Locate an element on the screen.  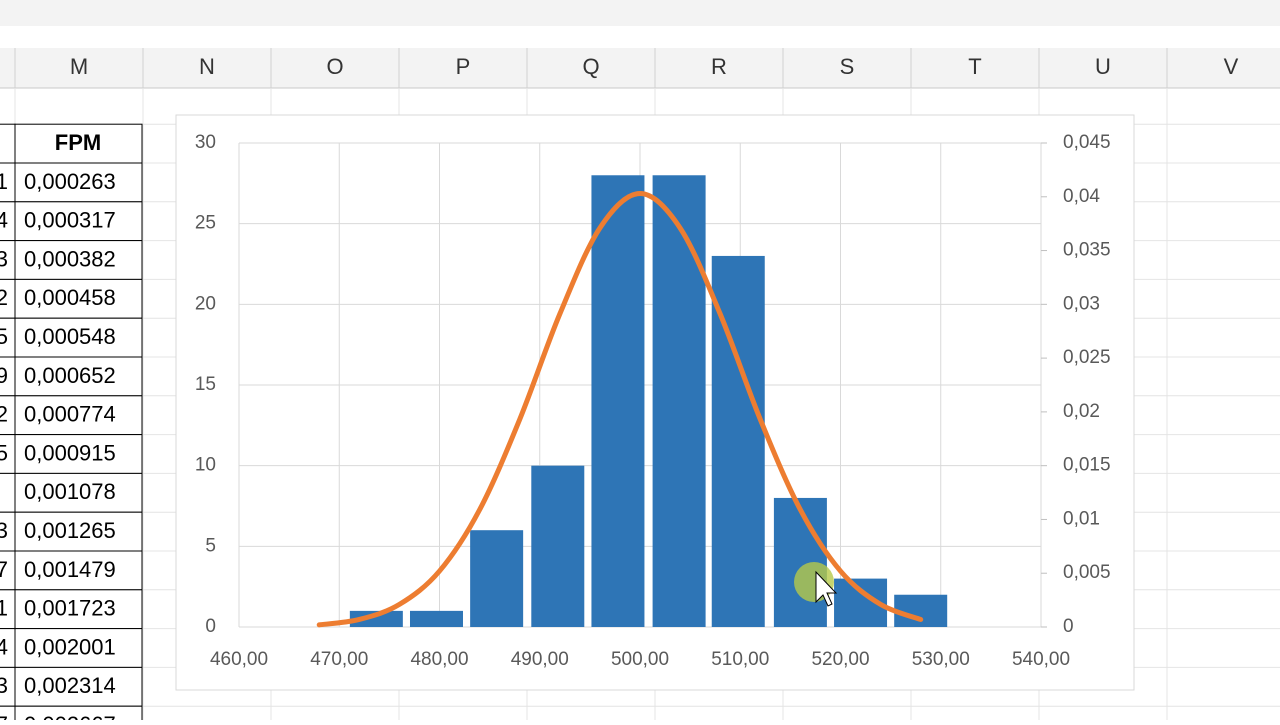
y-tick-label: 25 is located at coordinates (205, 223).